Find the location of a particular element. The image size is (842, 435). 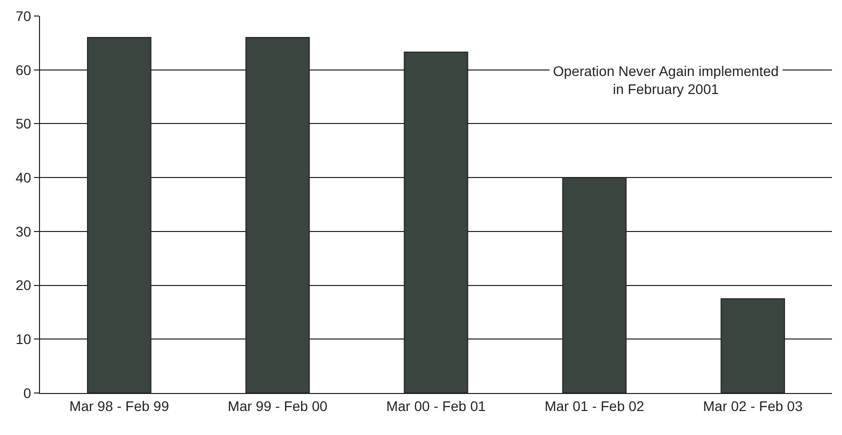

y-tick-label: 40 is located at coordinates (24, 177).